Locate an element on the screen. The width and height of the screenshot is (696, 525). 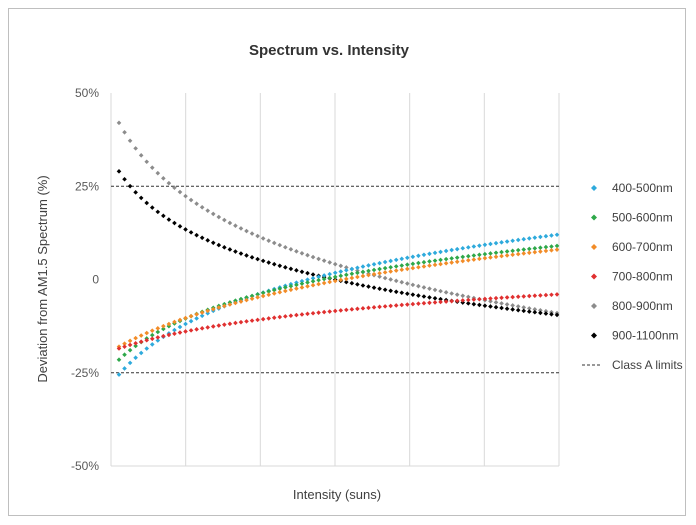
legend-label: Class A limits is located at coordinates (647, 365).